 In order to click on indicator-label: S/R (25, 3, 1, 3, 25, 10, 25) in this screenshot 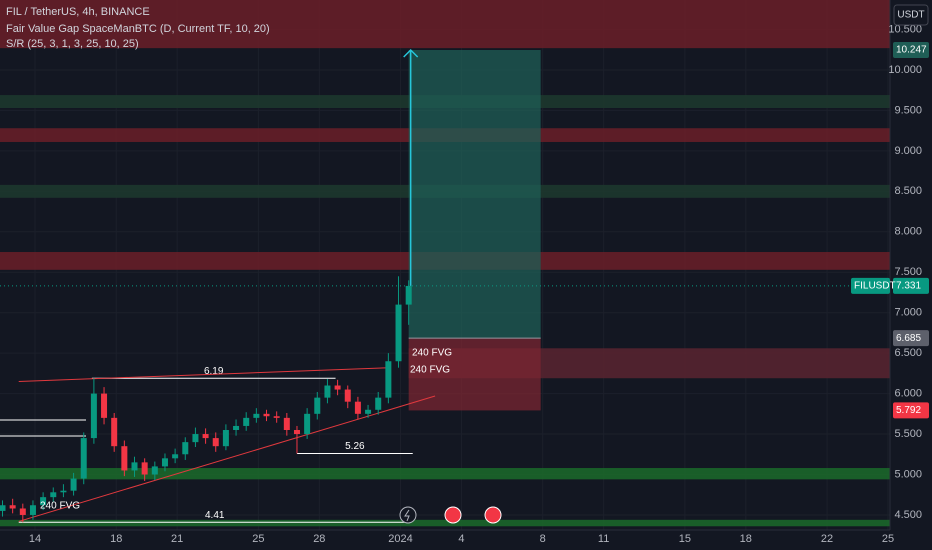, I will do `click(72, 44)`.